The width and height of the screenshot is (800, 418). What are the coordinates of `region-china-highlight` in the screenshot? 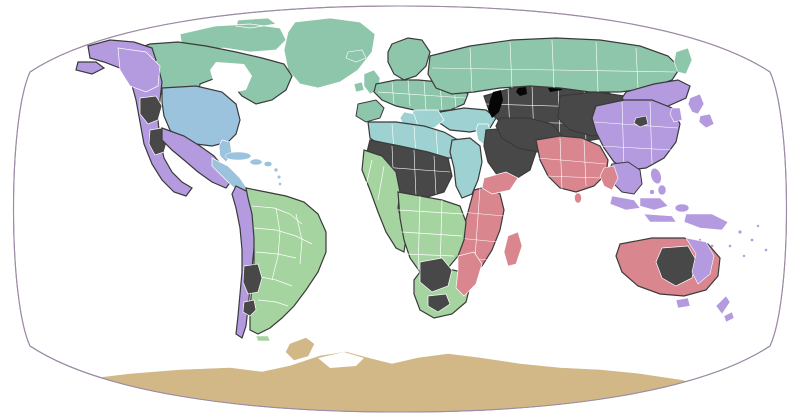 It's located at (641, 121).